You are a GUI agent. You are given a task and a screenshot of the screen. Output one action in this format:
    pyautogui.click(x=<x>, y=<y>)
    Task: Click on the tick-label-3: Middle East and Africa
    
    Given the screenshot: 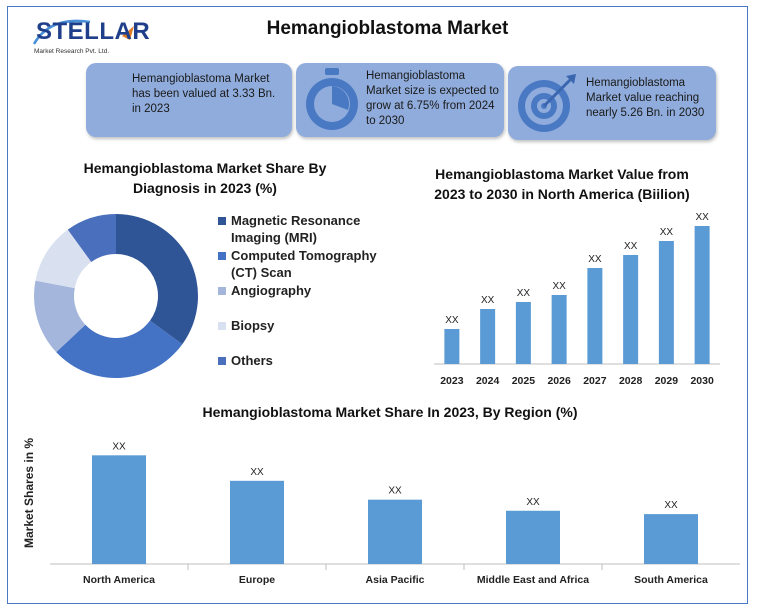 What is the action you would take?
    pyautogui.click(x=533, y=580)
    